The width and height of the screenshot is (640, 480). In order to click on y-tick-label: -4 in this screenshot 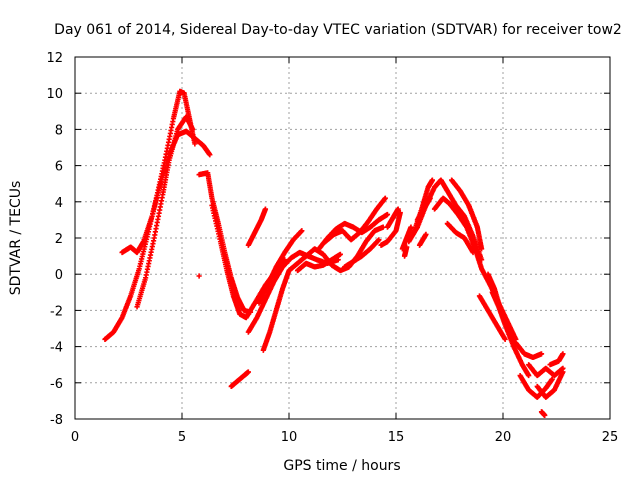, I will do `click(56, 348)`.